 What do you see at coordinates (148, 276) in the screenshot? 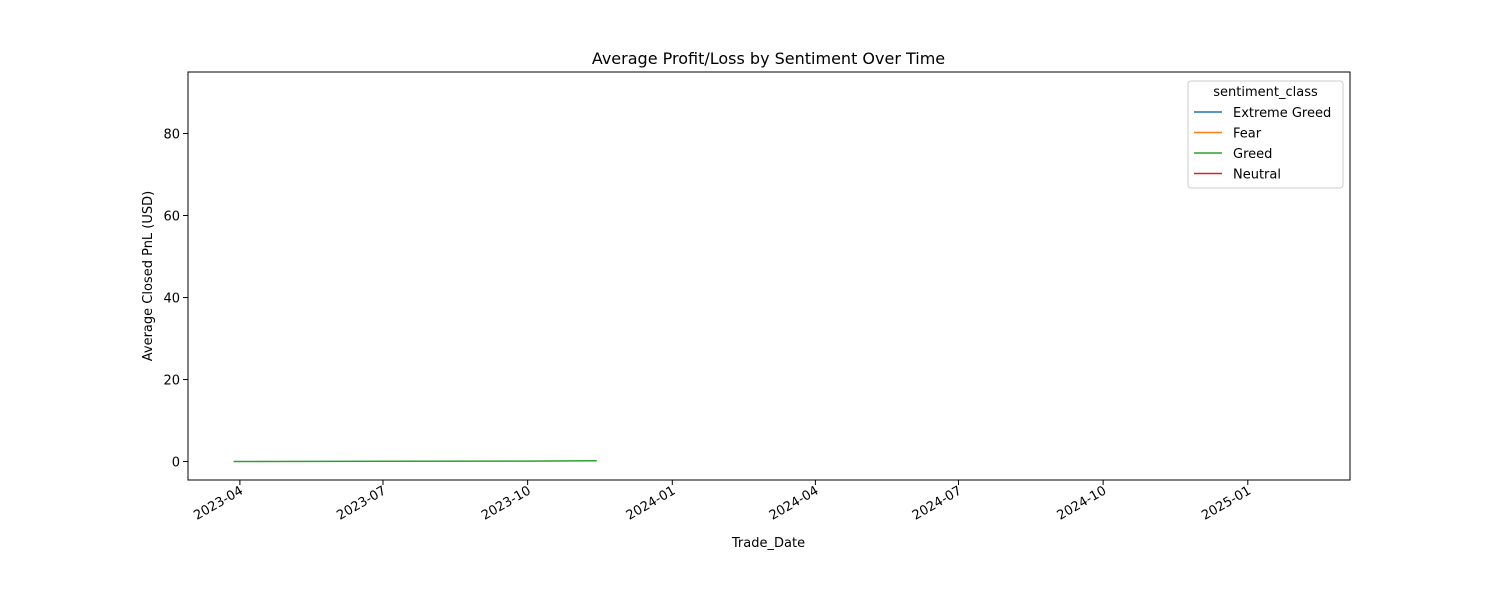
I see `y-axis-title: Average Closed PnL (USD)` at bounding box center [148, 276].